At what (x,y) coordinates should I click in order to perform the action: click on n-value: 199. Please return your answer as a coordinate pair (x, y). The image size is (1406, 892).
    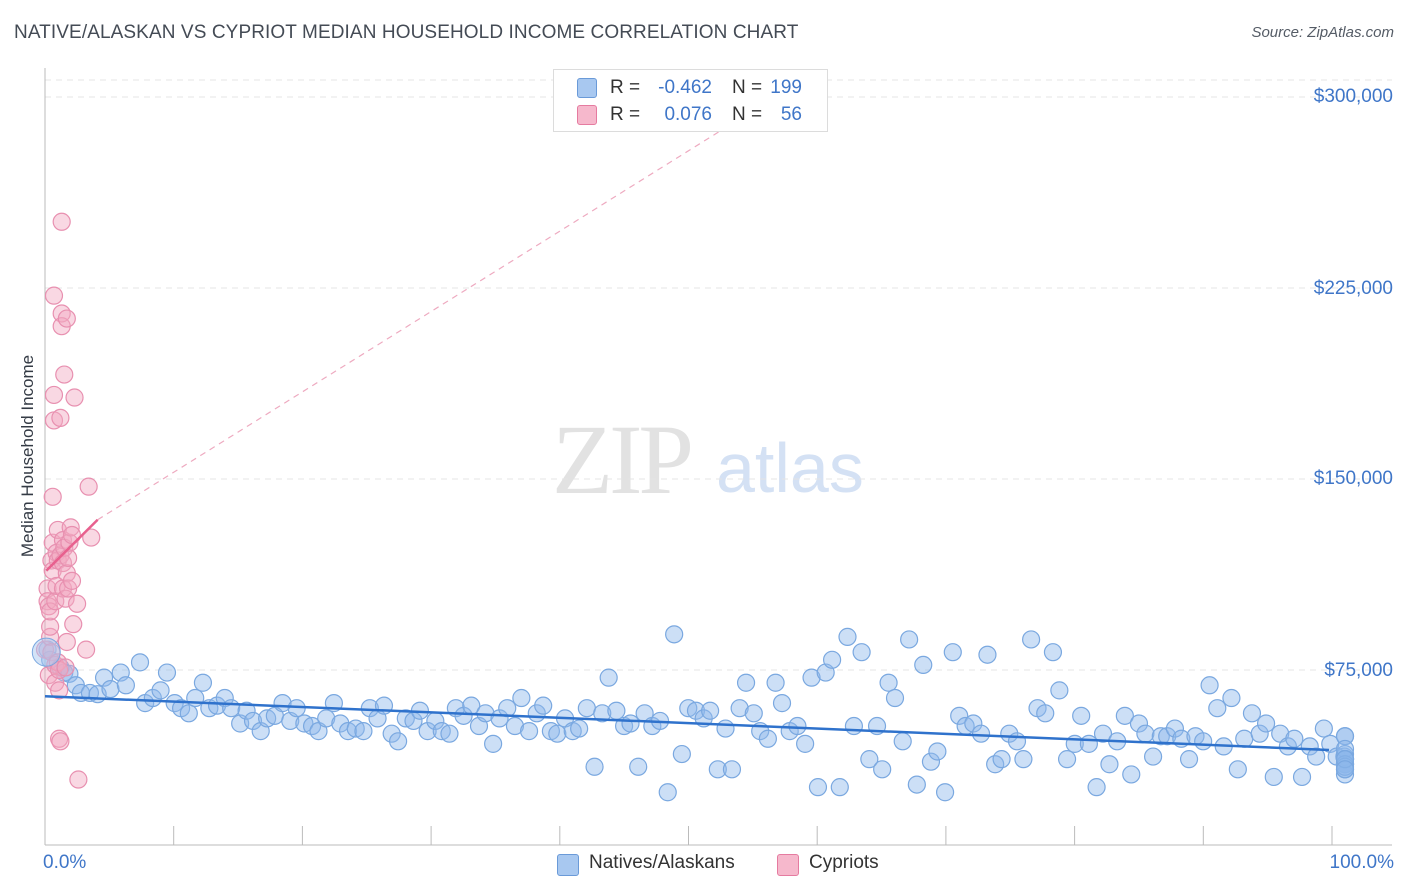
    Looking at the image, I should click on (786, 87).